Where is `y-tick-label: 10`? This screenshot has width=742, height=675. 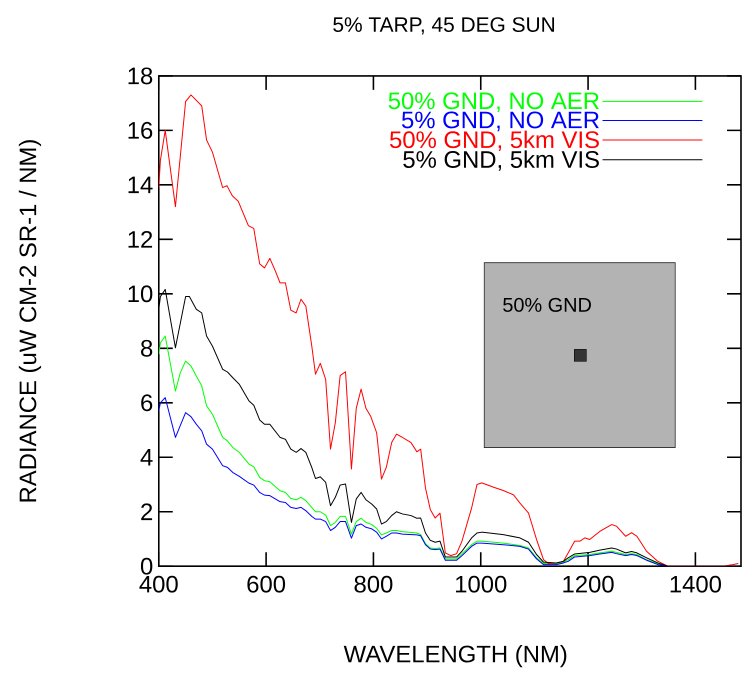 y-tick-label: 10 is located at coordinates (140, 293).